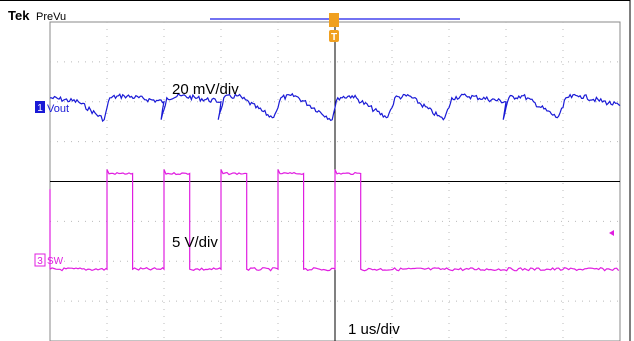 This screenshot has height=341, width=634. What do you see at coordinates (55, 261) in the screenshot?
I see `channel-3-label: SW` at bounding box center [55, 261].